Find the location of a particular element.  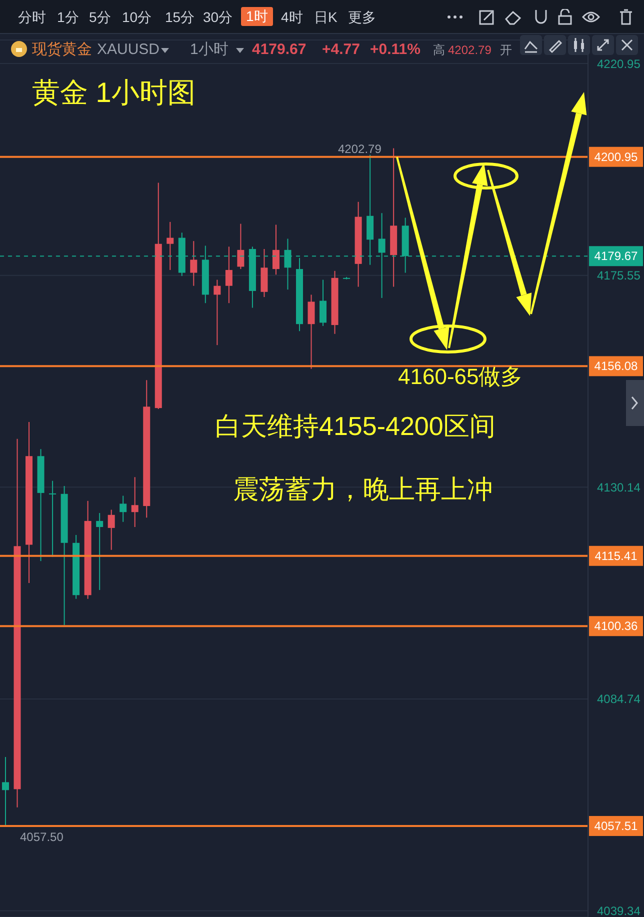

annotation: 开 is located at coordinates (506, 50).